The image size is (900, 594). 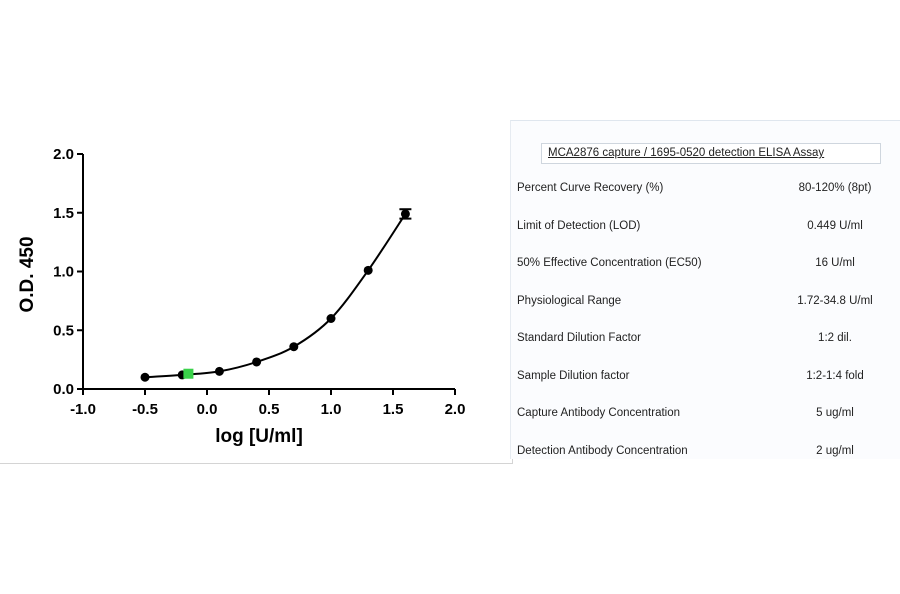 What do you see at coordinates (835, 376) in the screenshot?
I see `table-value-cell: 1:2-1:4 fold` at bounding box center [835, 376].